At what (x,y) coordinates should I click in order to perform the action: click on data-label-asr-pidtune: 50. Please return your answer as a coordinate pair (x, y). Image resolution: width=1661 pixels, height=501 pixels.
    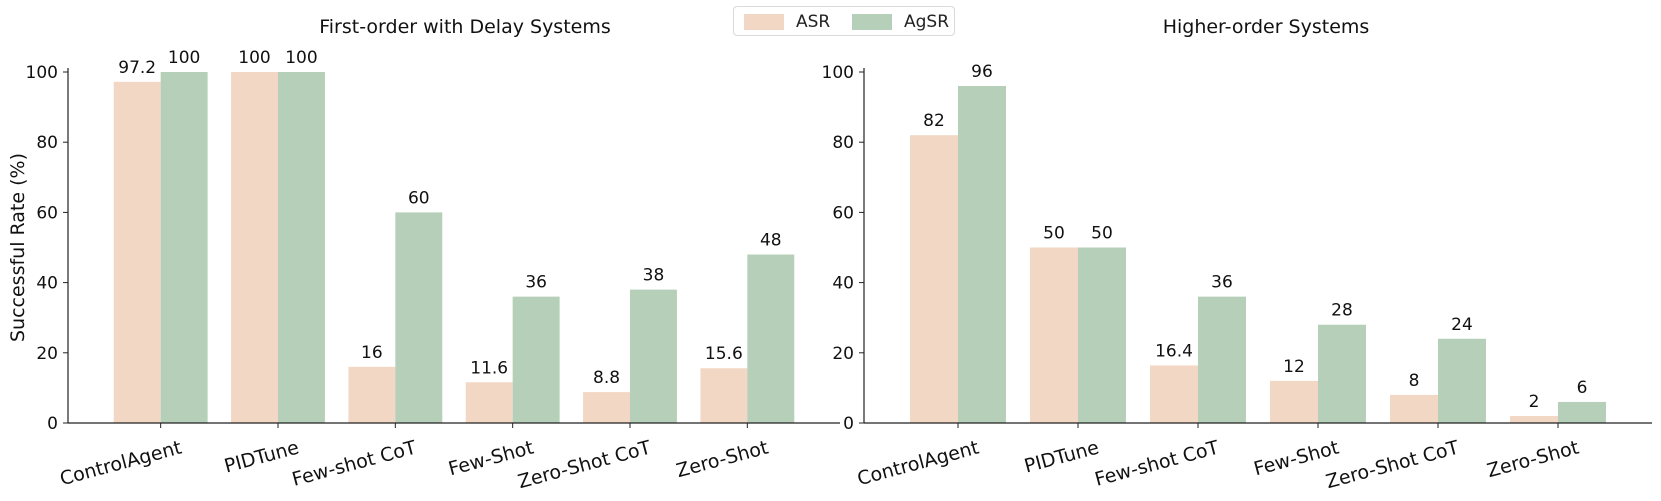
    Looking at the image, I should click on (1054, 234).